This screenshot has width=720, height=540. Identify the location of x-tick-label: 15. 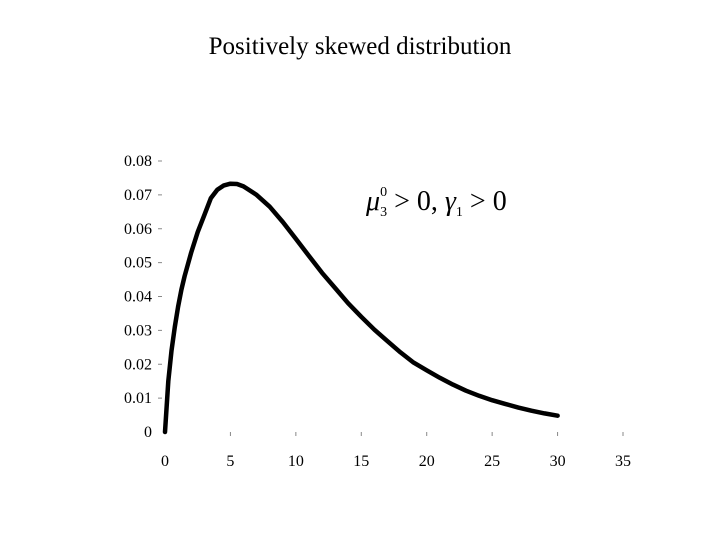
(361, 461).